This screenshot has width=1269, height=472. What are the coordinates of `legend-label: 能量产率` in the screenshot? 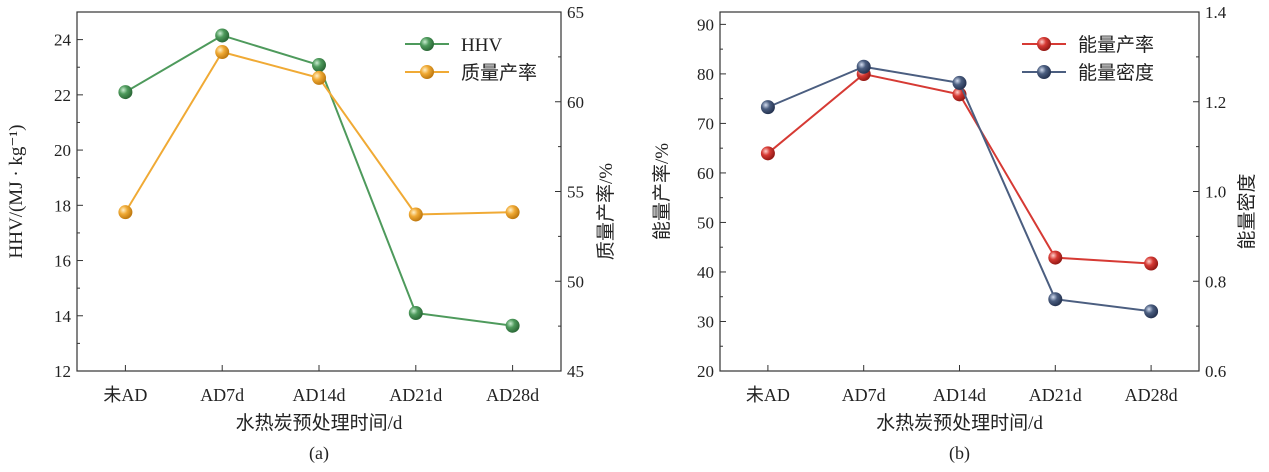 It's located at (1116, 45).